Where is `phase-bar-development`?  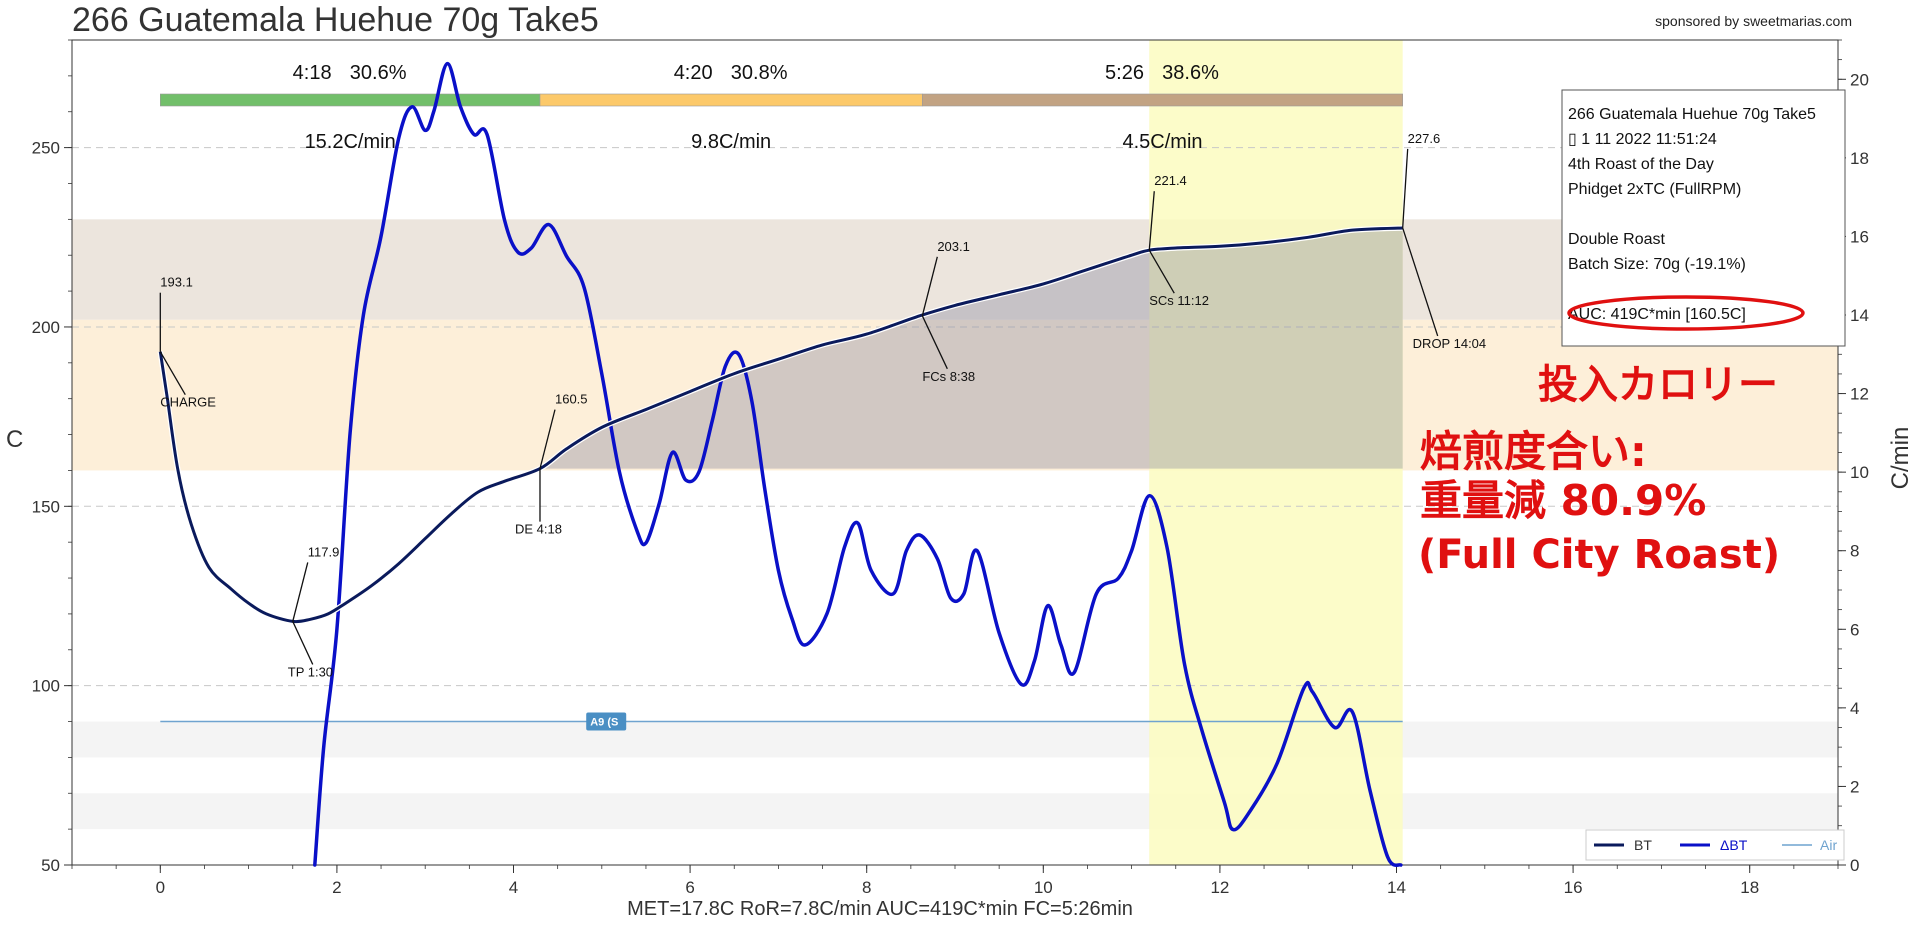 phase-bar-development is located at coordinates (1162, 100).